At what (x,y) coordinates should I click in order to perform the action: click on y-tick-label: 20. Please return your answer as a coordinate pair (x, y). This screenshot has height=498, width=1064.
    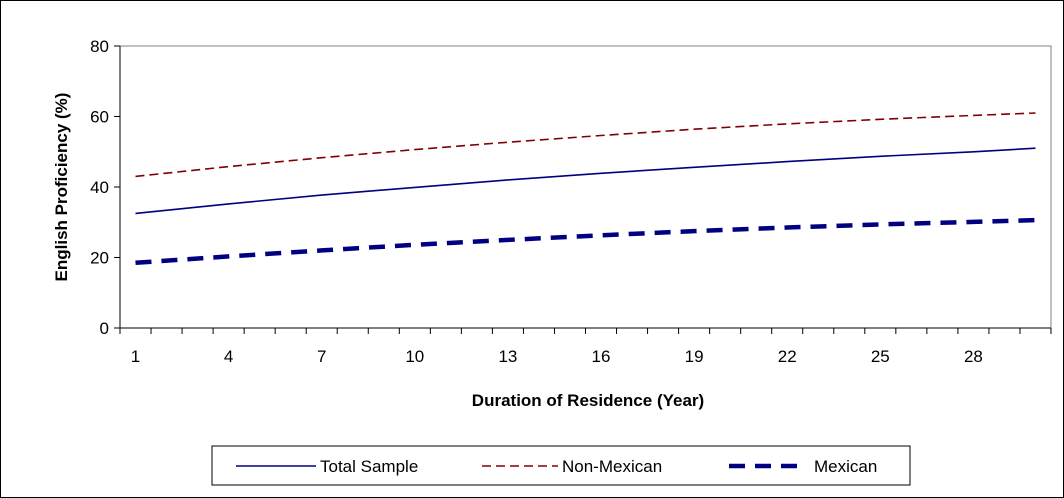
    Looking at the image, I should click on (99, 258).